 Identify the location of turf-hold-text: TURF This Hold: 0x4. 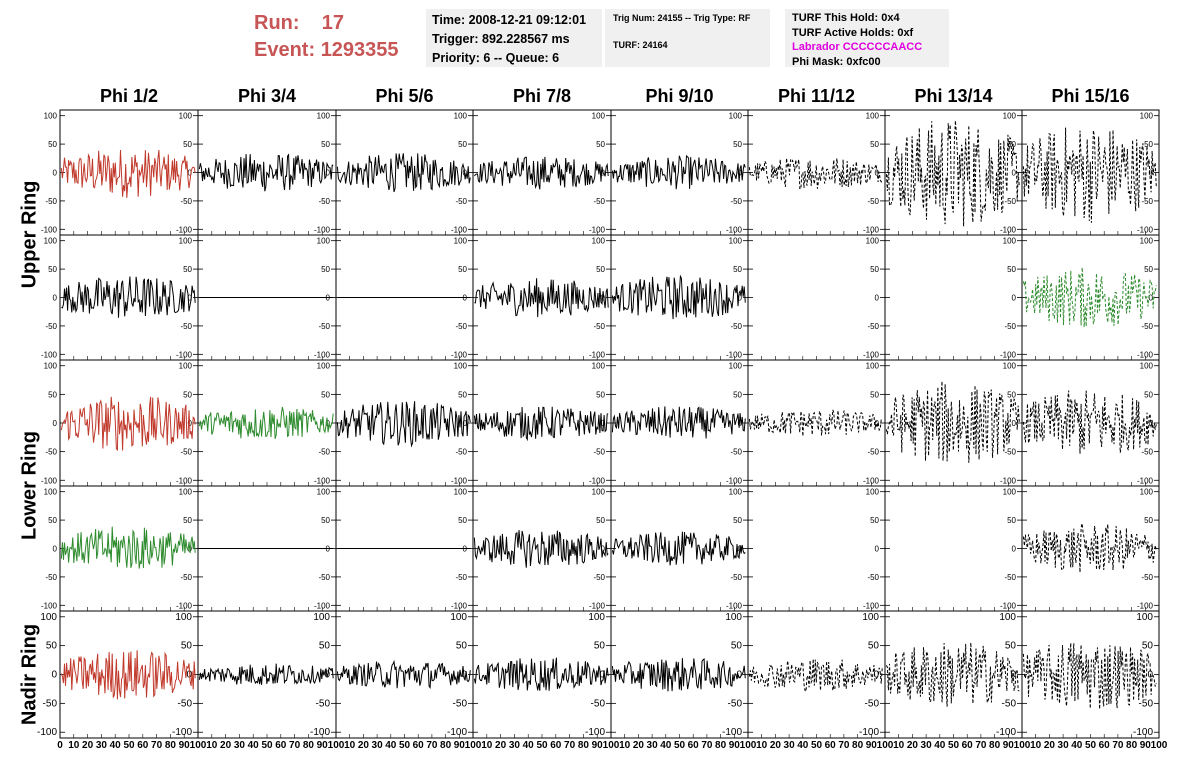
(846, 18).